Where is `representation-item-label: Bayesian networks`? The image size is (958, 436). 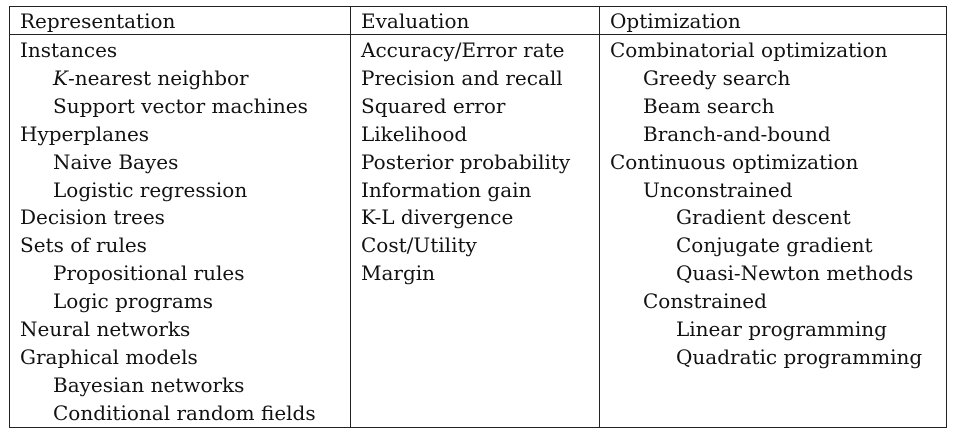 representation-item-label: Bayesian networks is located at coordinates (149, 384).